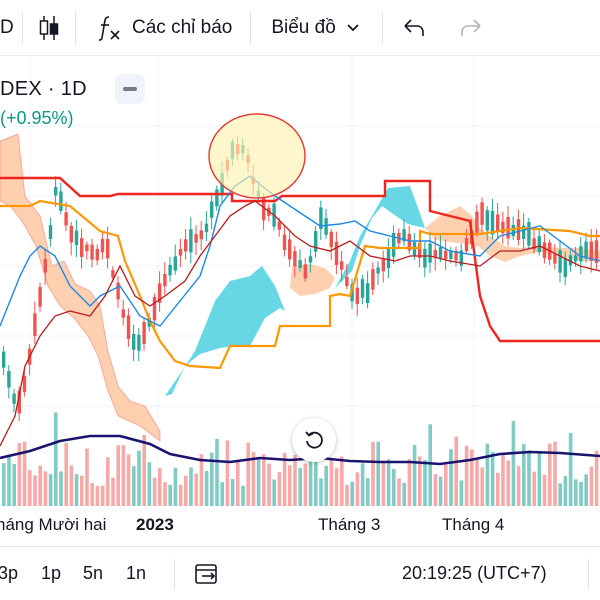 Image resolution: width=600 pixels, height=600 pixels. What do you see at coordinates (136, 573) in the screenshot?
I see `range-1n-button: 1n` at bounding box center [136, 573].